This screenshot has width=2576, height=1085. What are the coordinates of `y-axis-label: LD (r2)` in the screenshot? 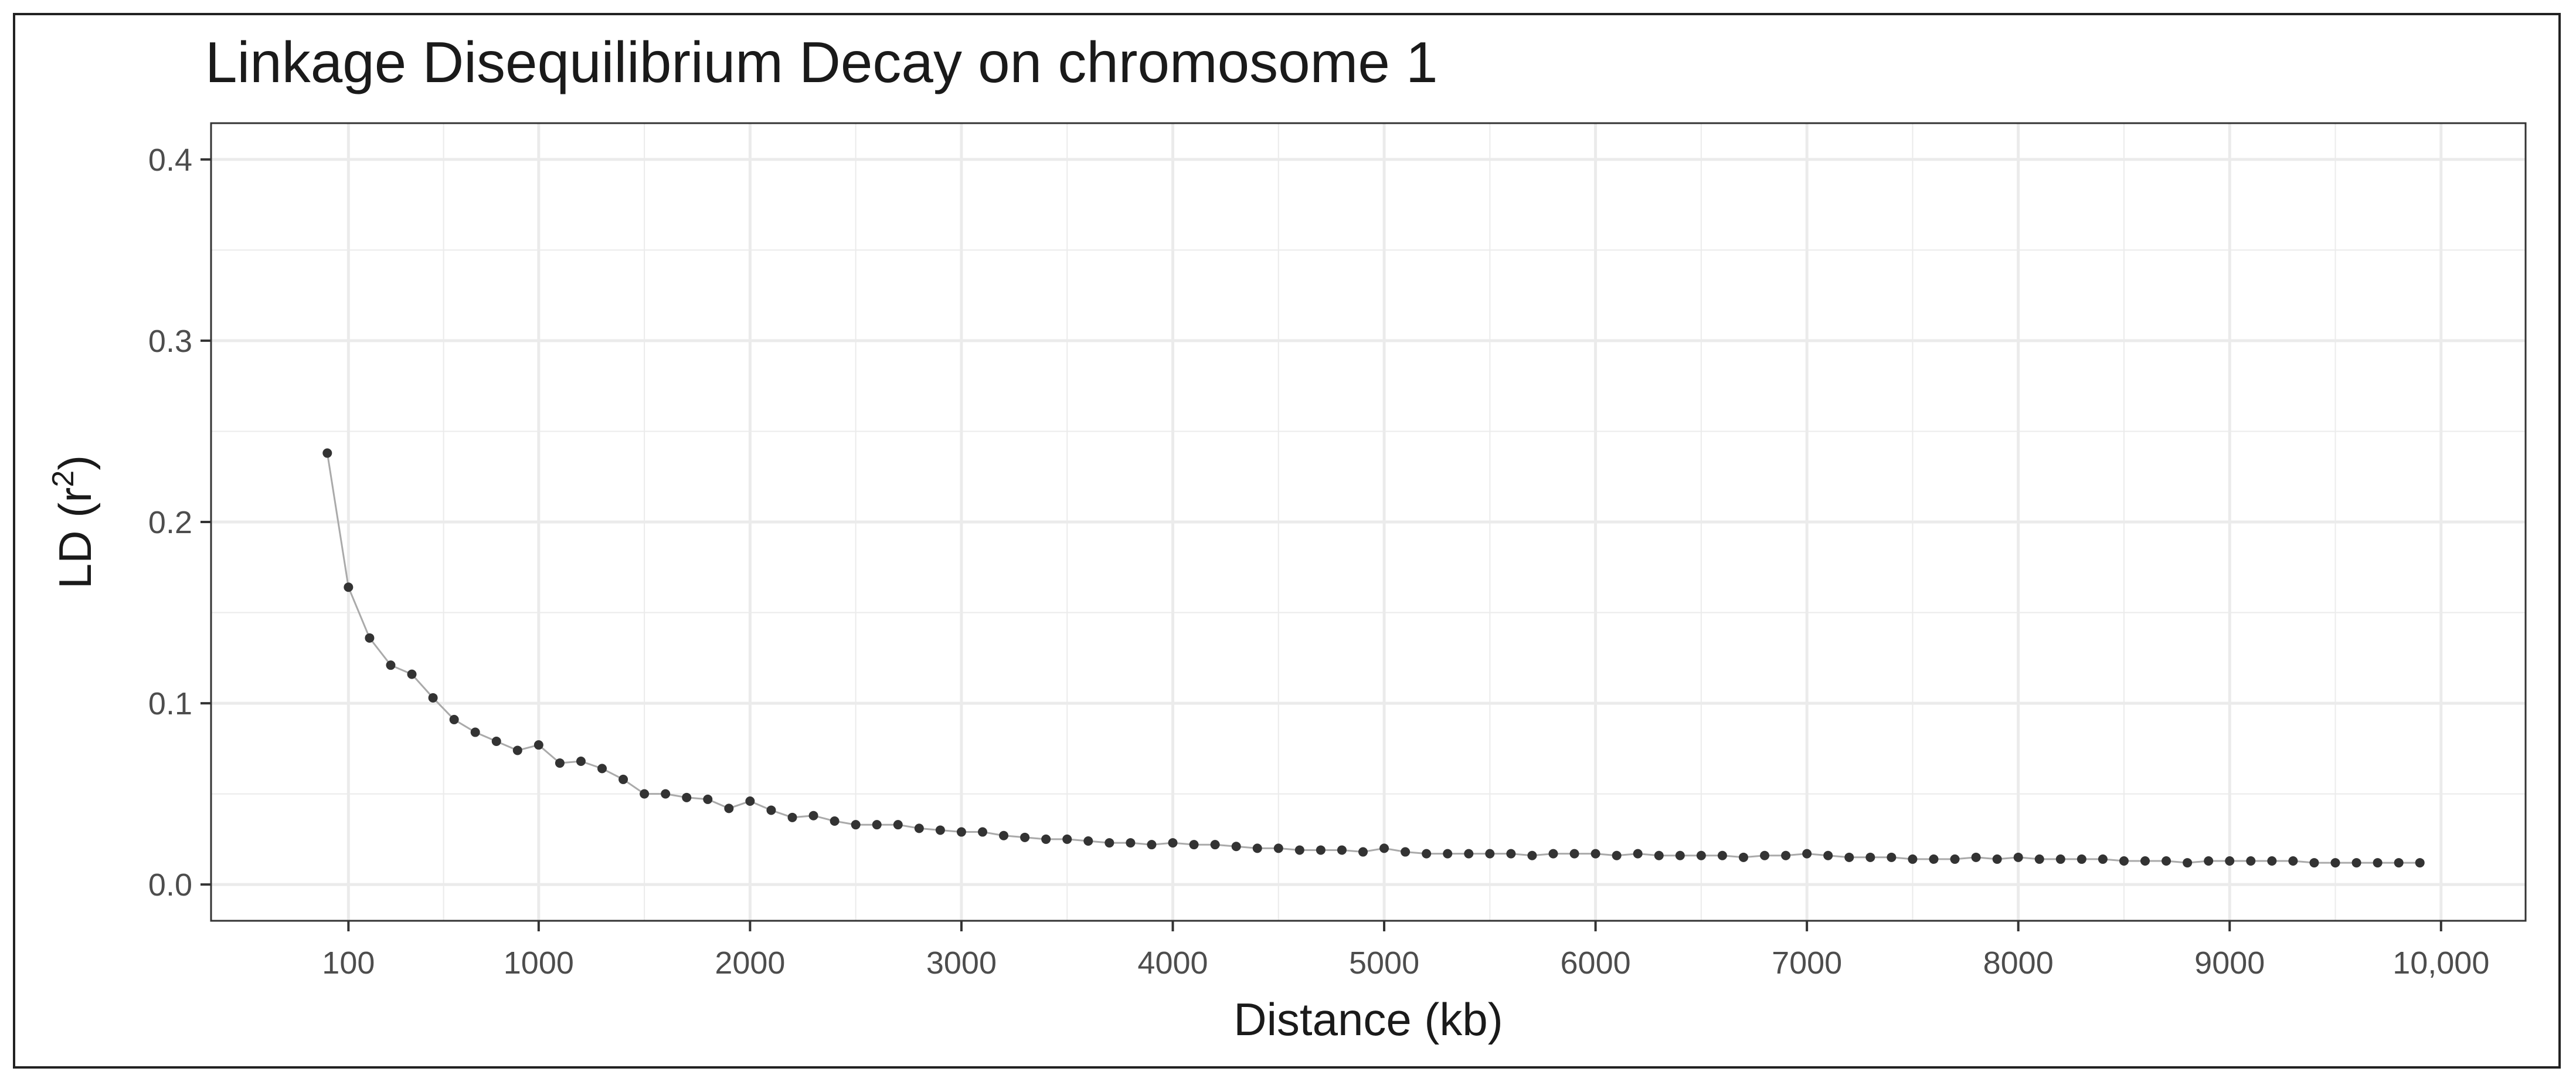 It's located at (74, 522).